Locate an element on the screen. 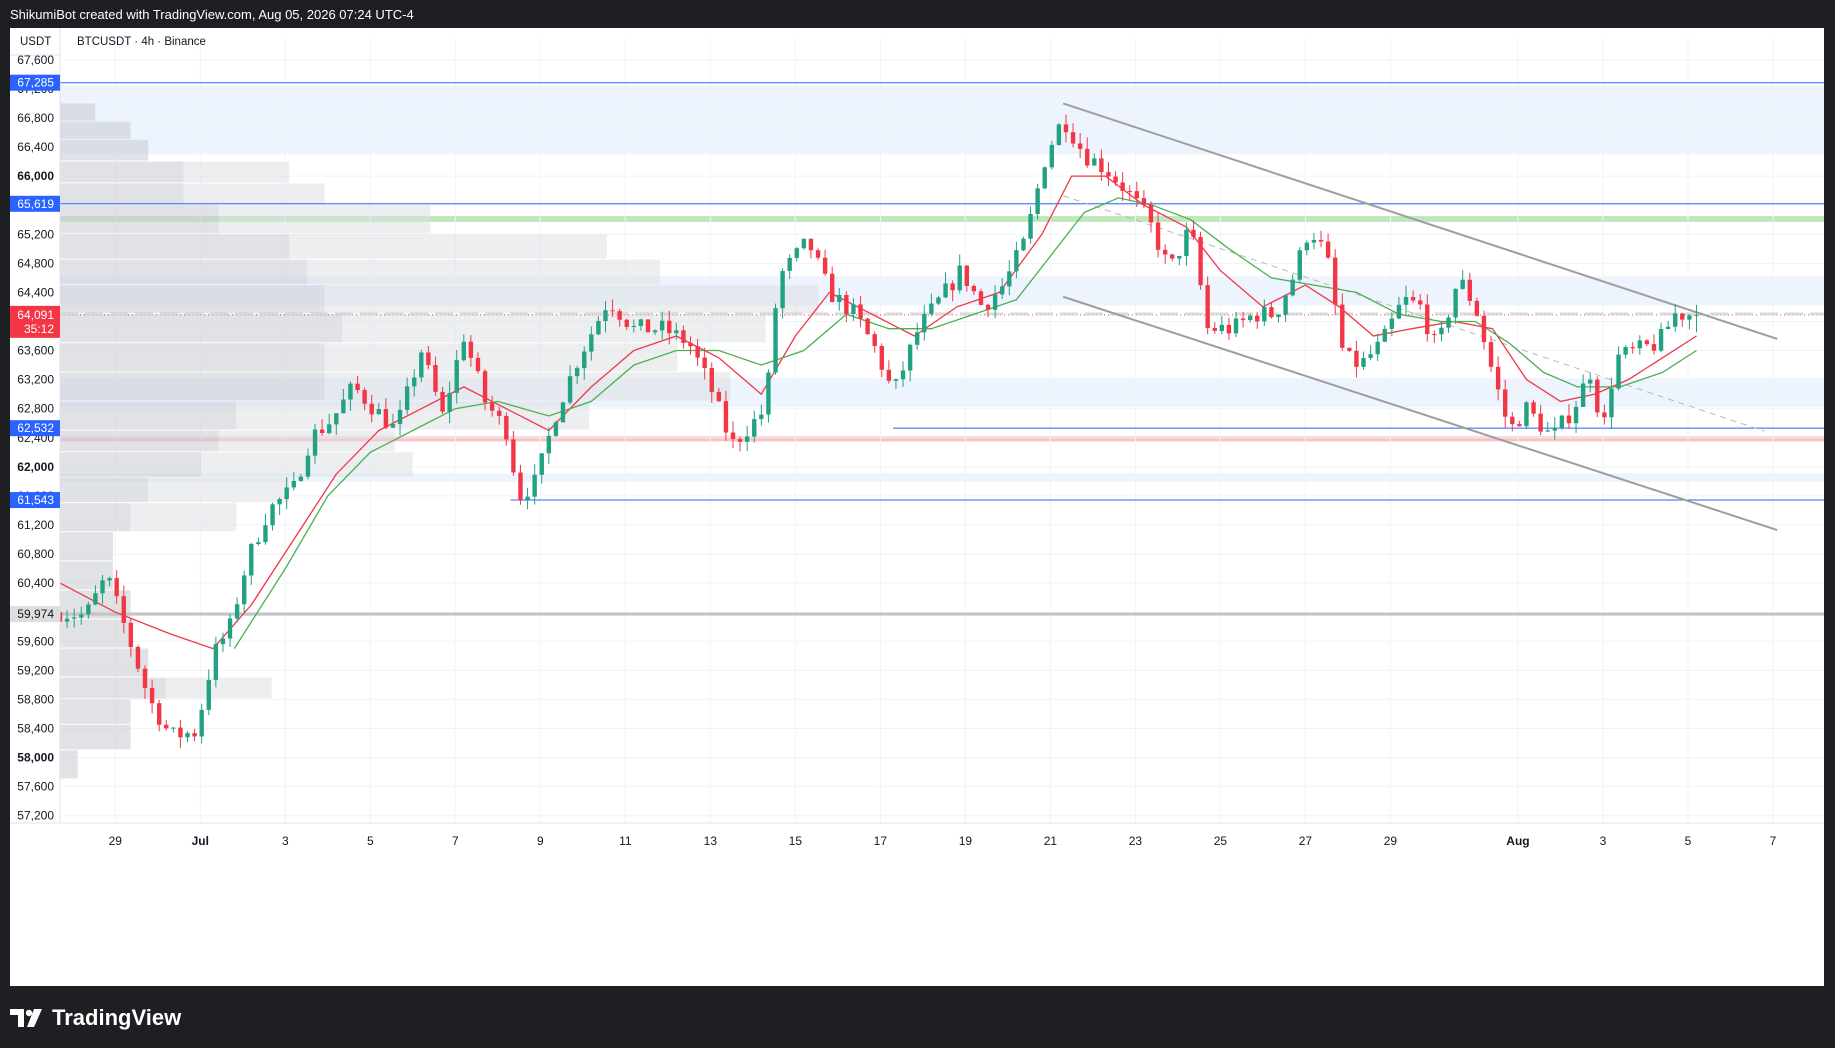  symbol-title: BTCUSDT · 4h · Binance is located at coordinates (141, 42).